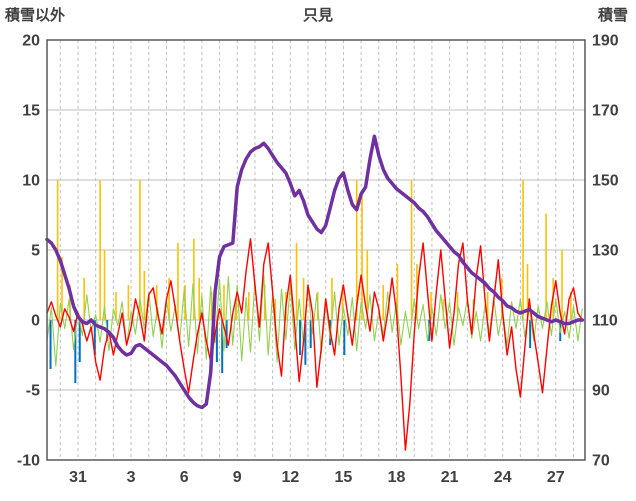 The image size is (636, 501). What do you see at coordinates (184, 477) in the screenshot?
I see `x-axis-tick: 6` at bounding box center [184, 477].